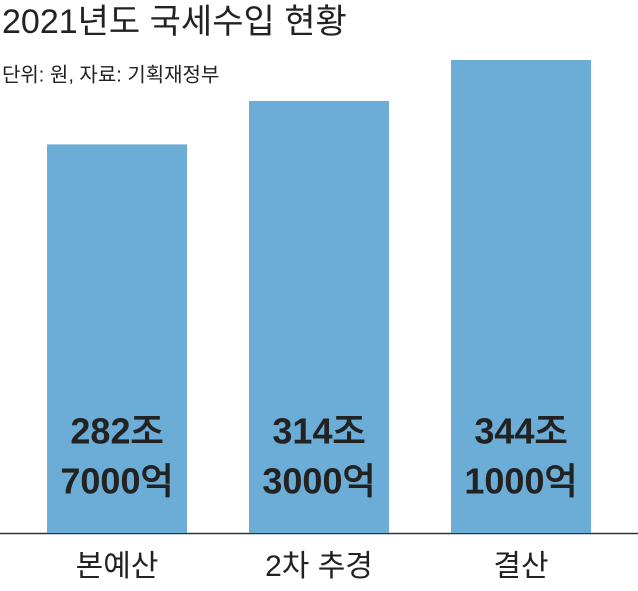  What do you see at coordinates (116, 431) in the screenshot?
I see `value-label: 282조` at bounding box center [116, 431].